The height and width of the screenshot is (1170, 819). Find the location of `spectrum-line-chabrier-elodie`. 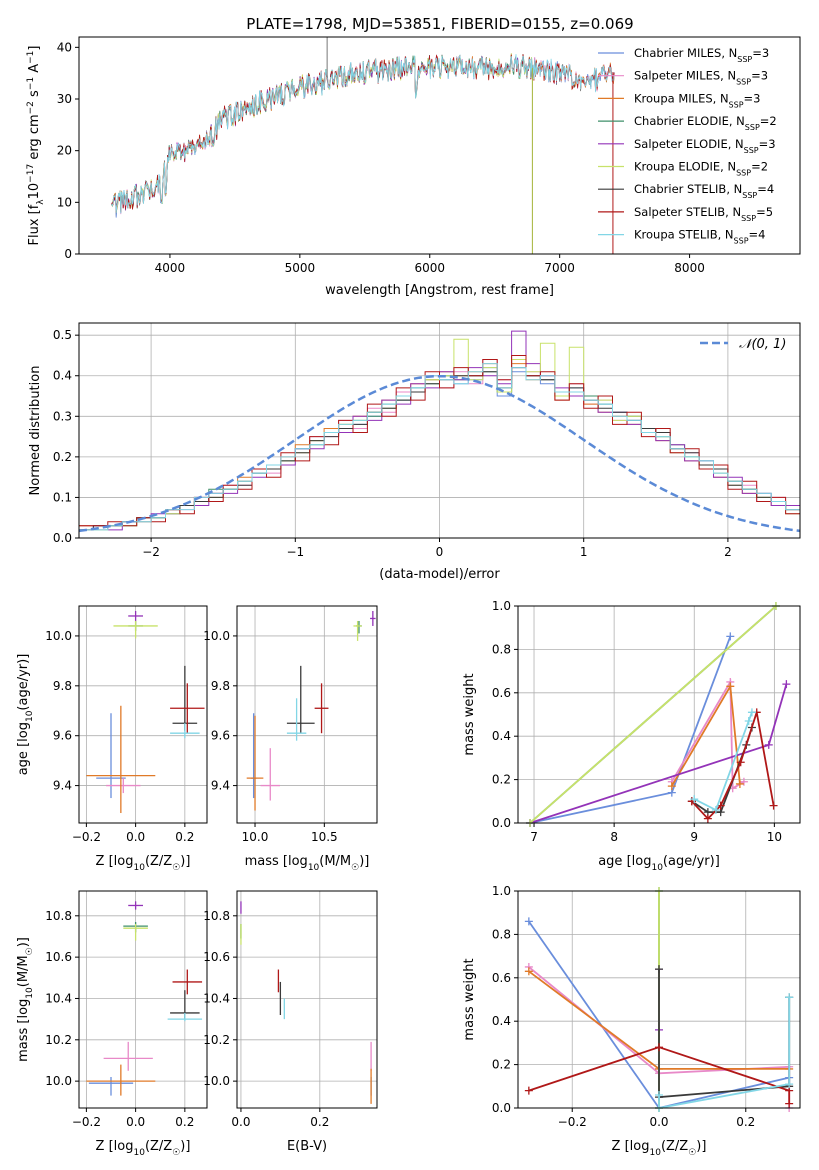

spectrum-line-chabrier-elodie is located at coordinates (322, 133).